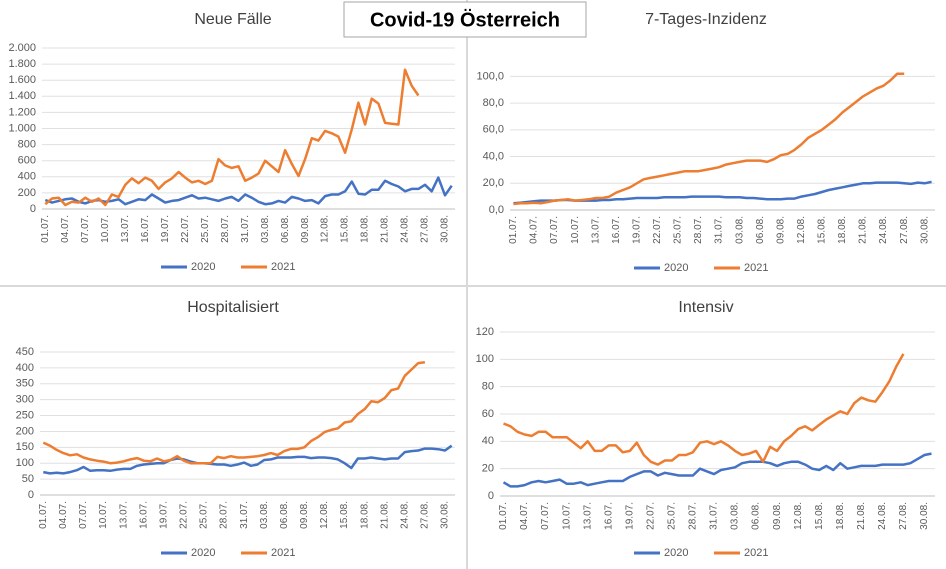  I want to click on title-box, so click(465, 19).